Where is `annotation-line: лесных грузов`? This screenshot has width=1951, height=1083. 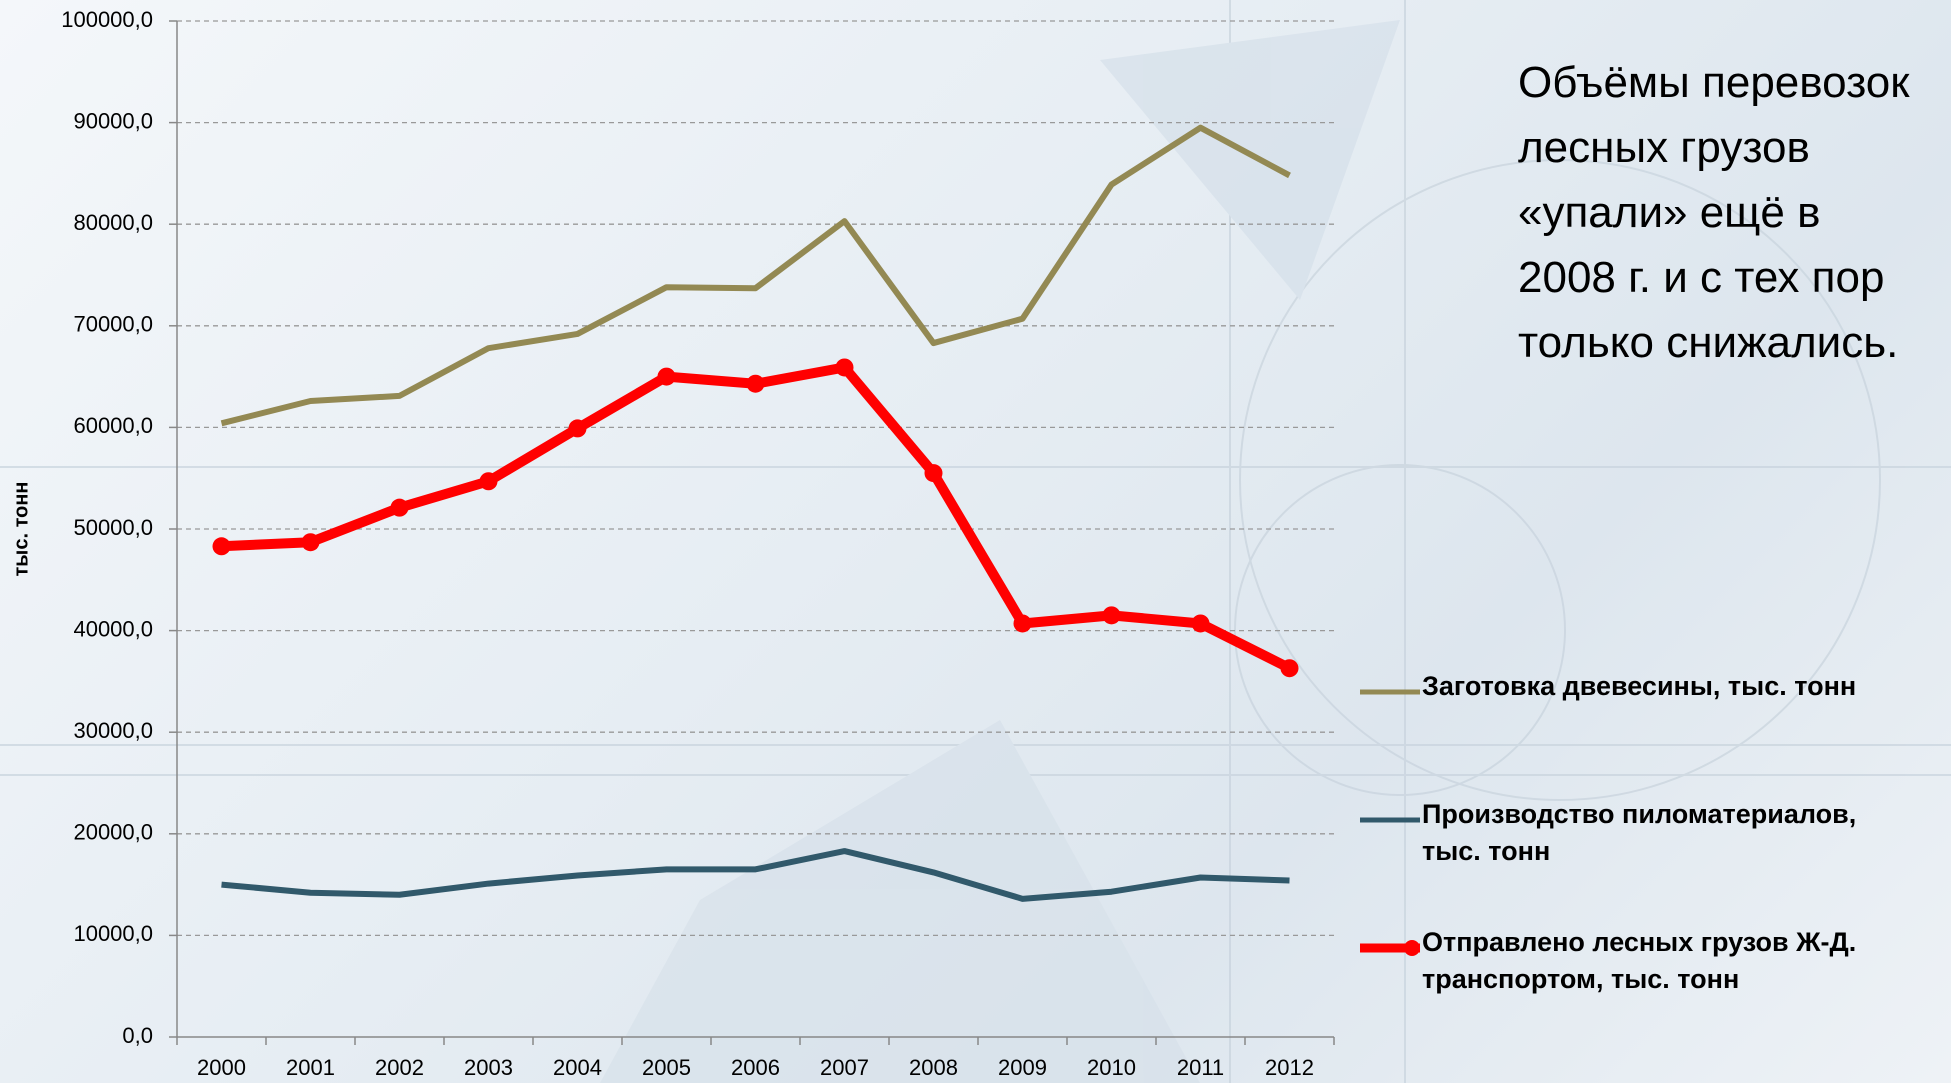
annotation-line: лесных грузов is located at coordinates (1664, 147).